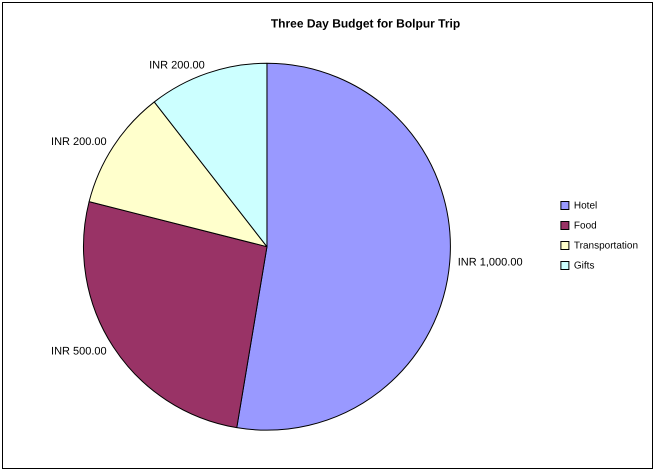  I want to click on data-label: INR 1,000.00, so click(490, 262).